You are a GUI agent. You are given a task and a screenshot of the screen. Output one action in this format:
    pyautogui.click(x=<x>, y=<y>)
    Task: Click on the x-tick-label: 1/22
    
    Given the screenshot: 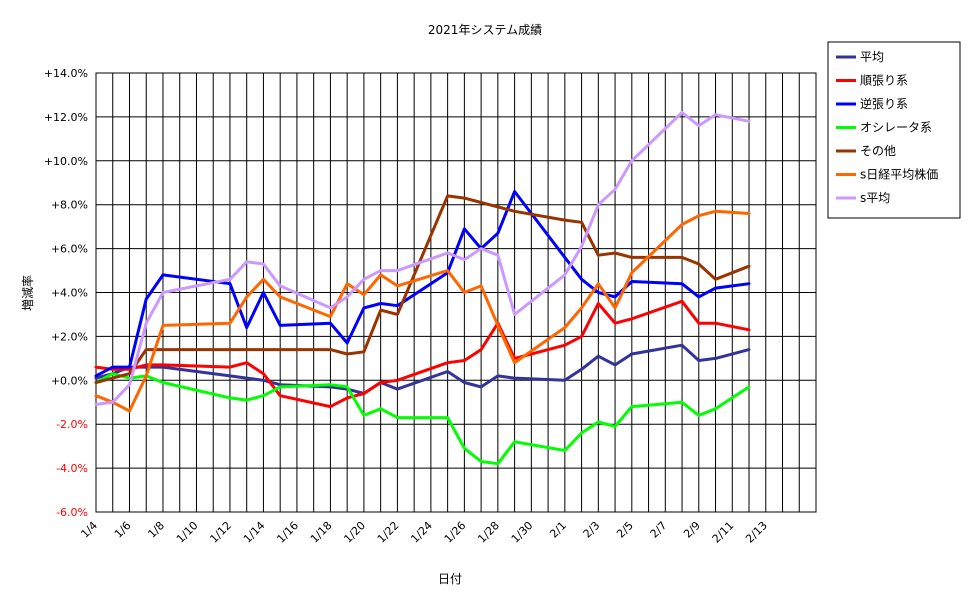 What is the action you would take?
    pyautogui.click(x=388, y=532)
    